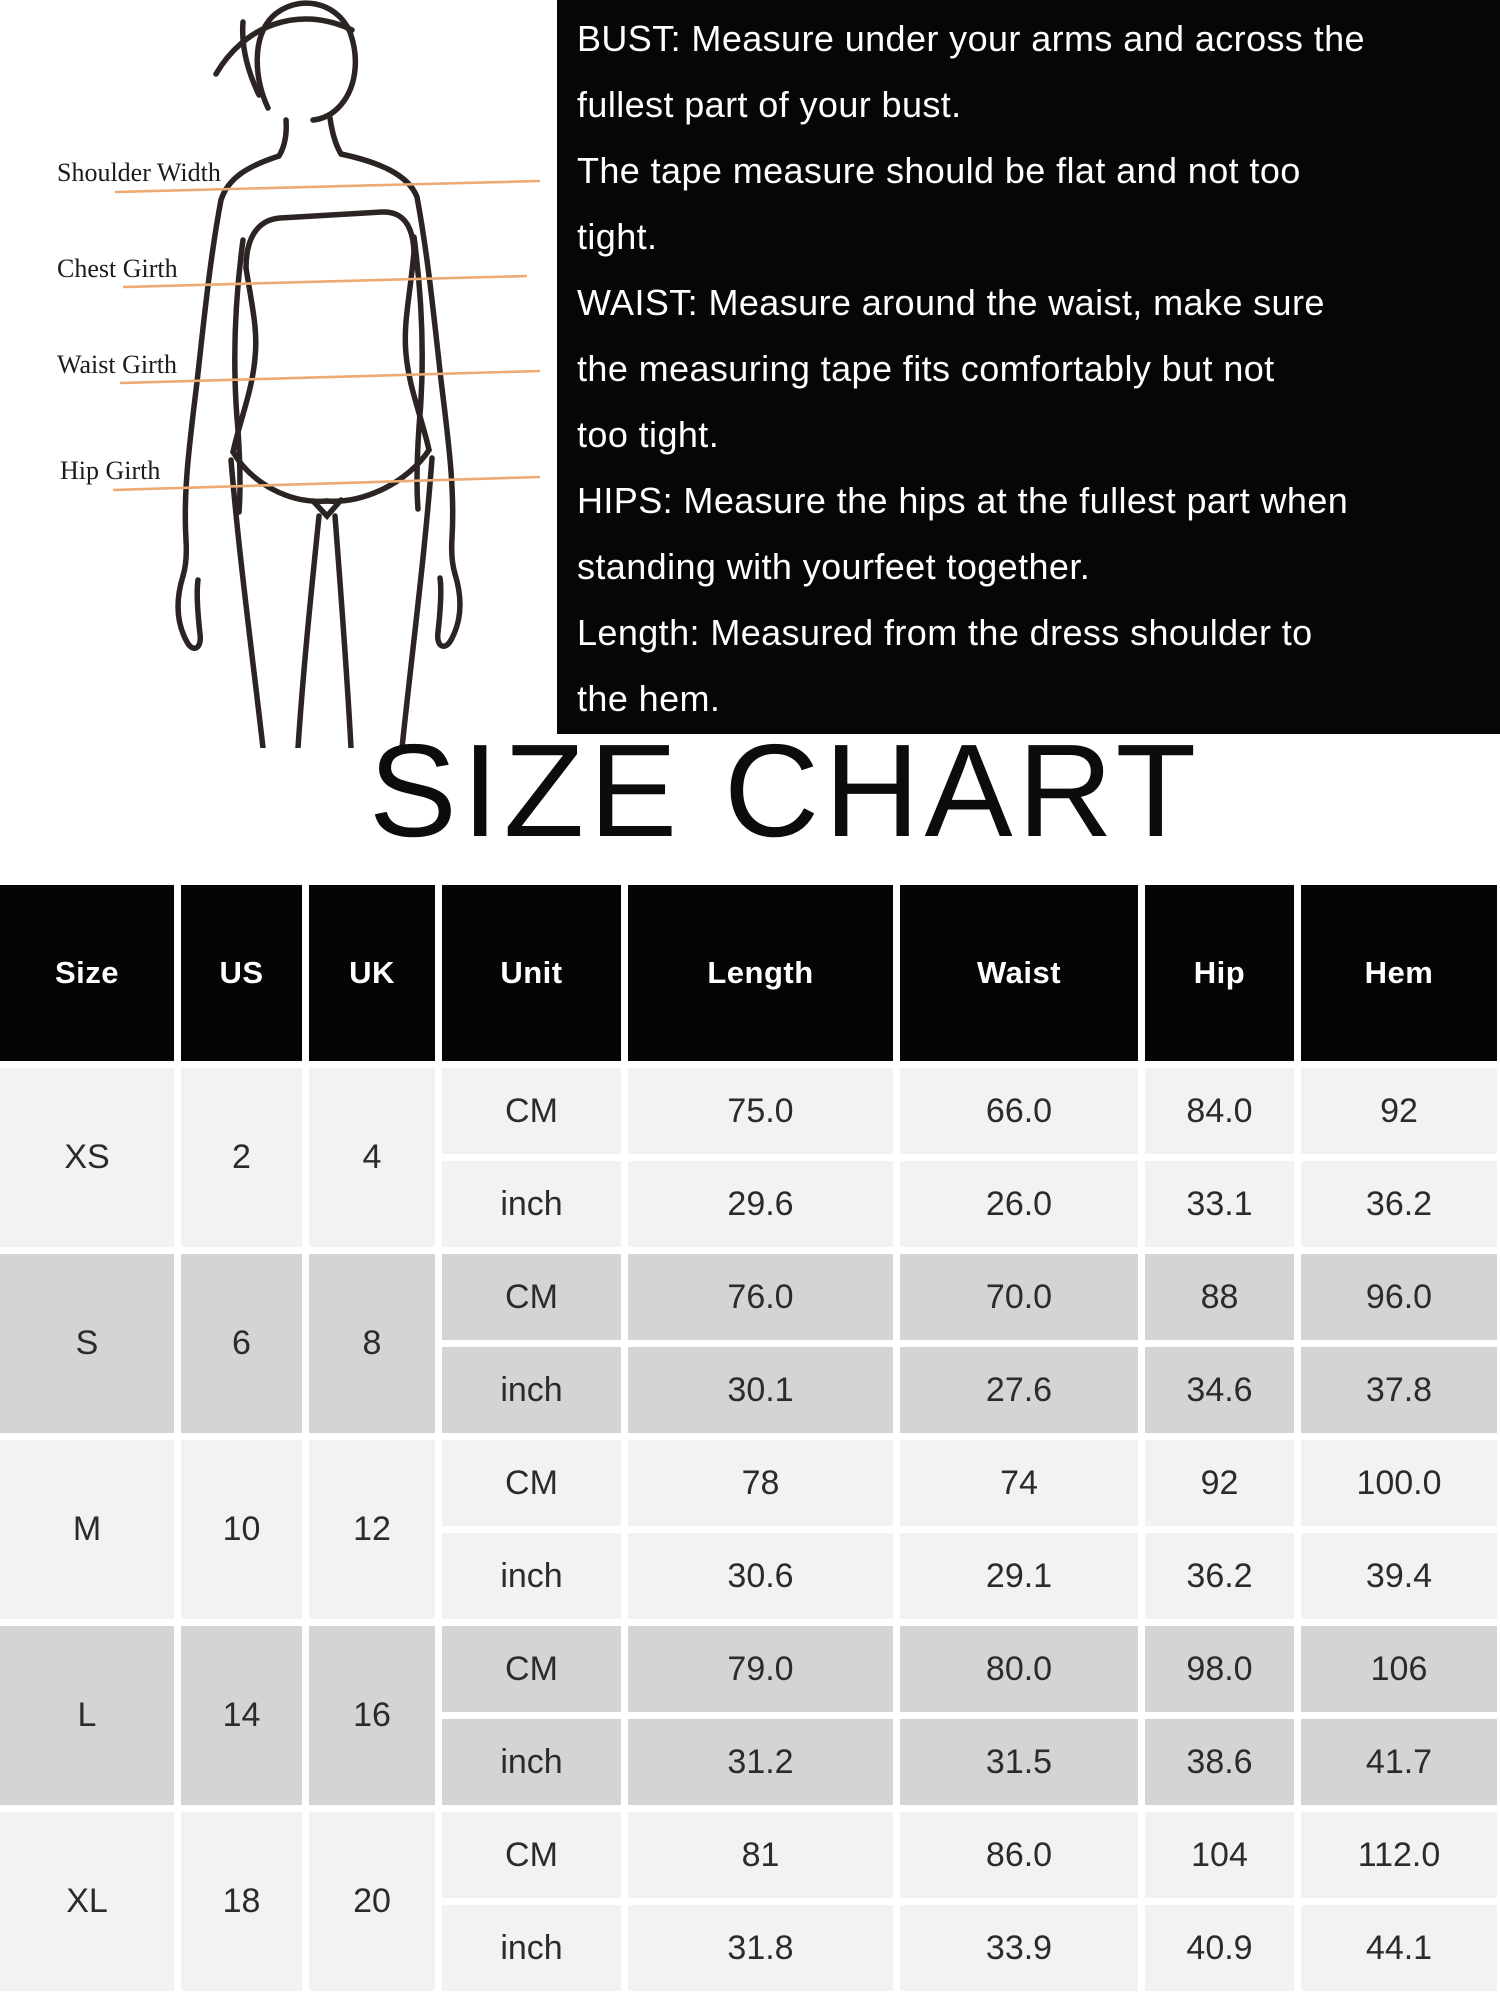 The image size is (1500, 2000). Describe the element at coordinates (1399, 1390) in the screenshot. I see `value-cell: 37.8` at that location.